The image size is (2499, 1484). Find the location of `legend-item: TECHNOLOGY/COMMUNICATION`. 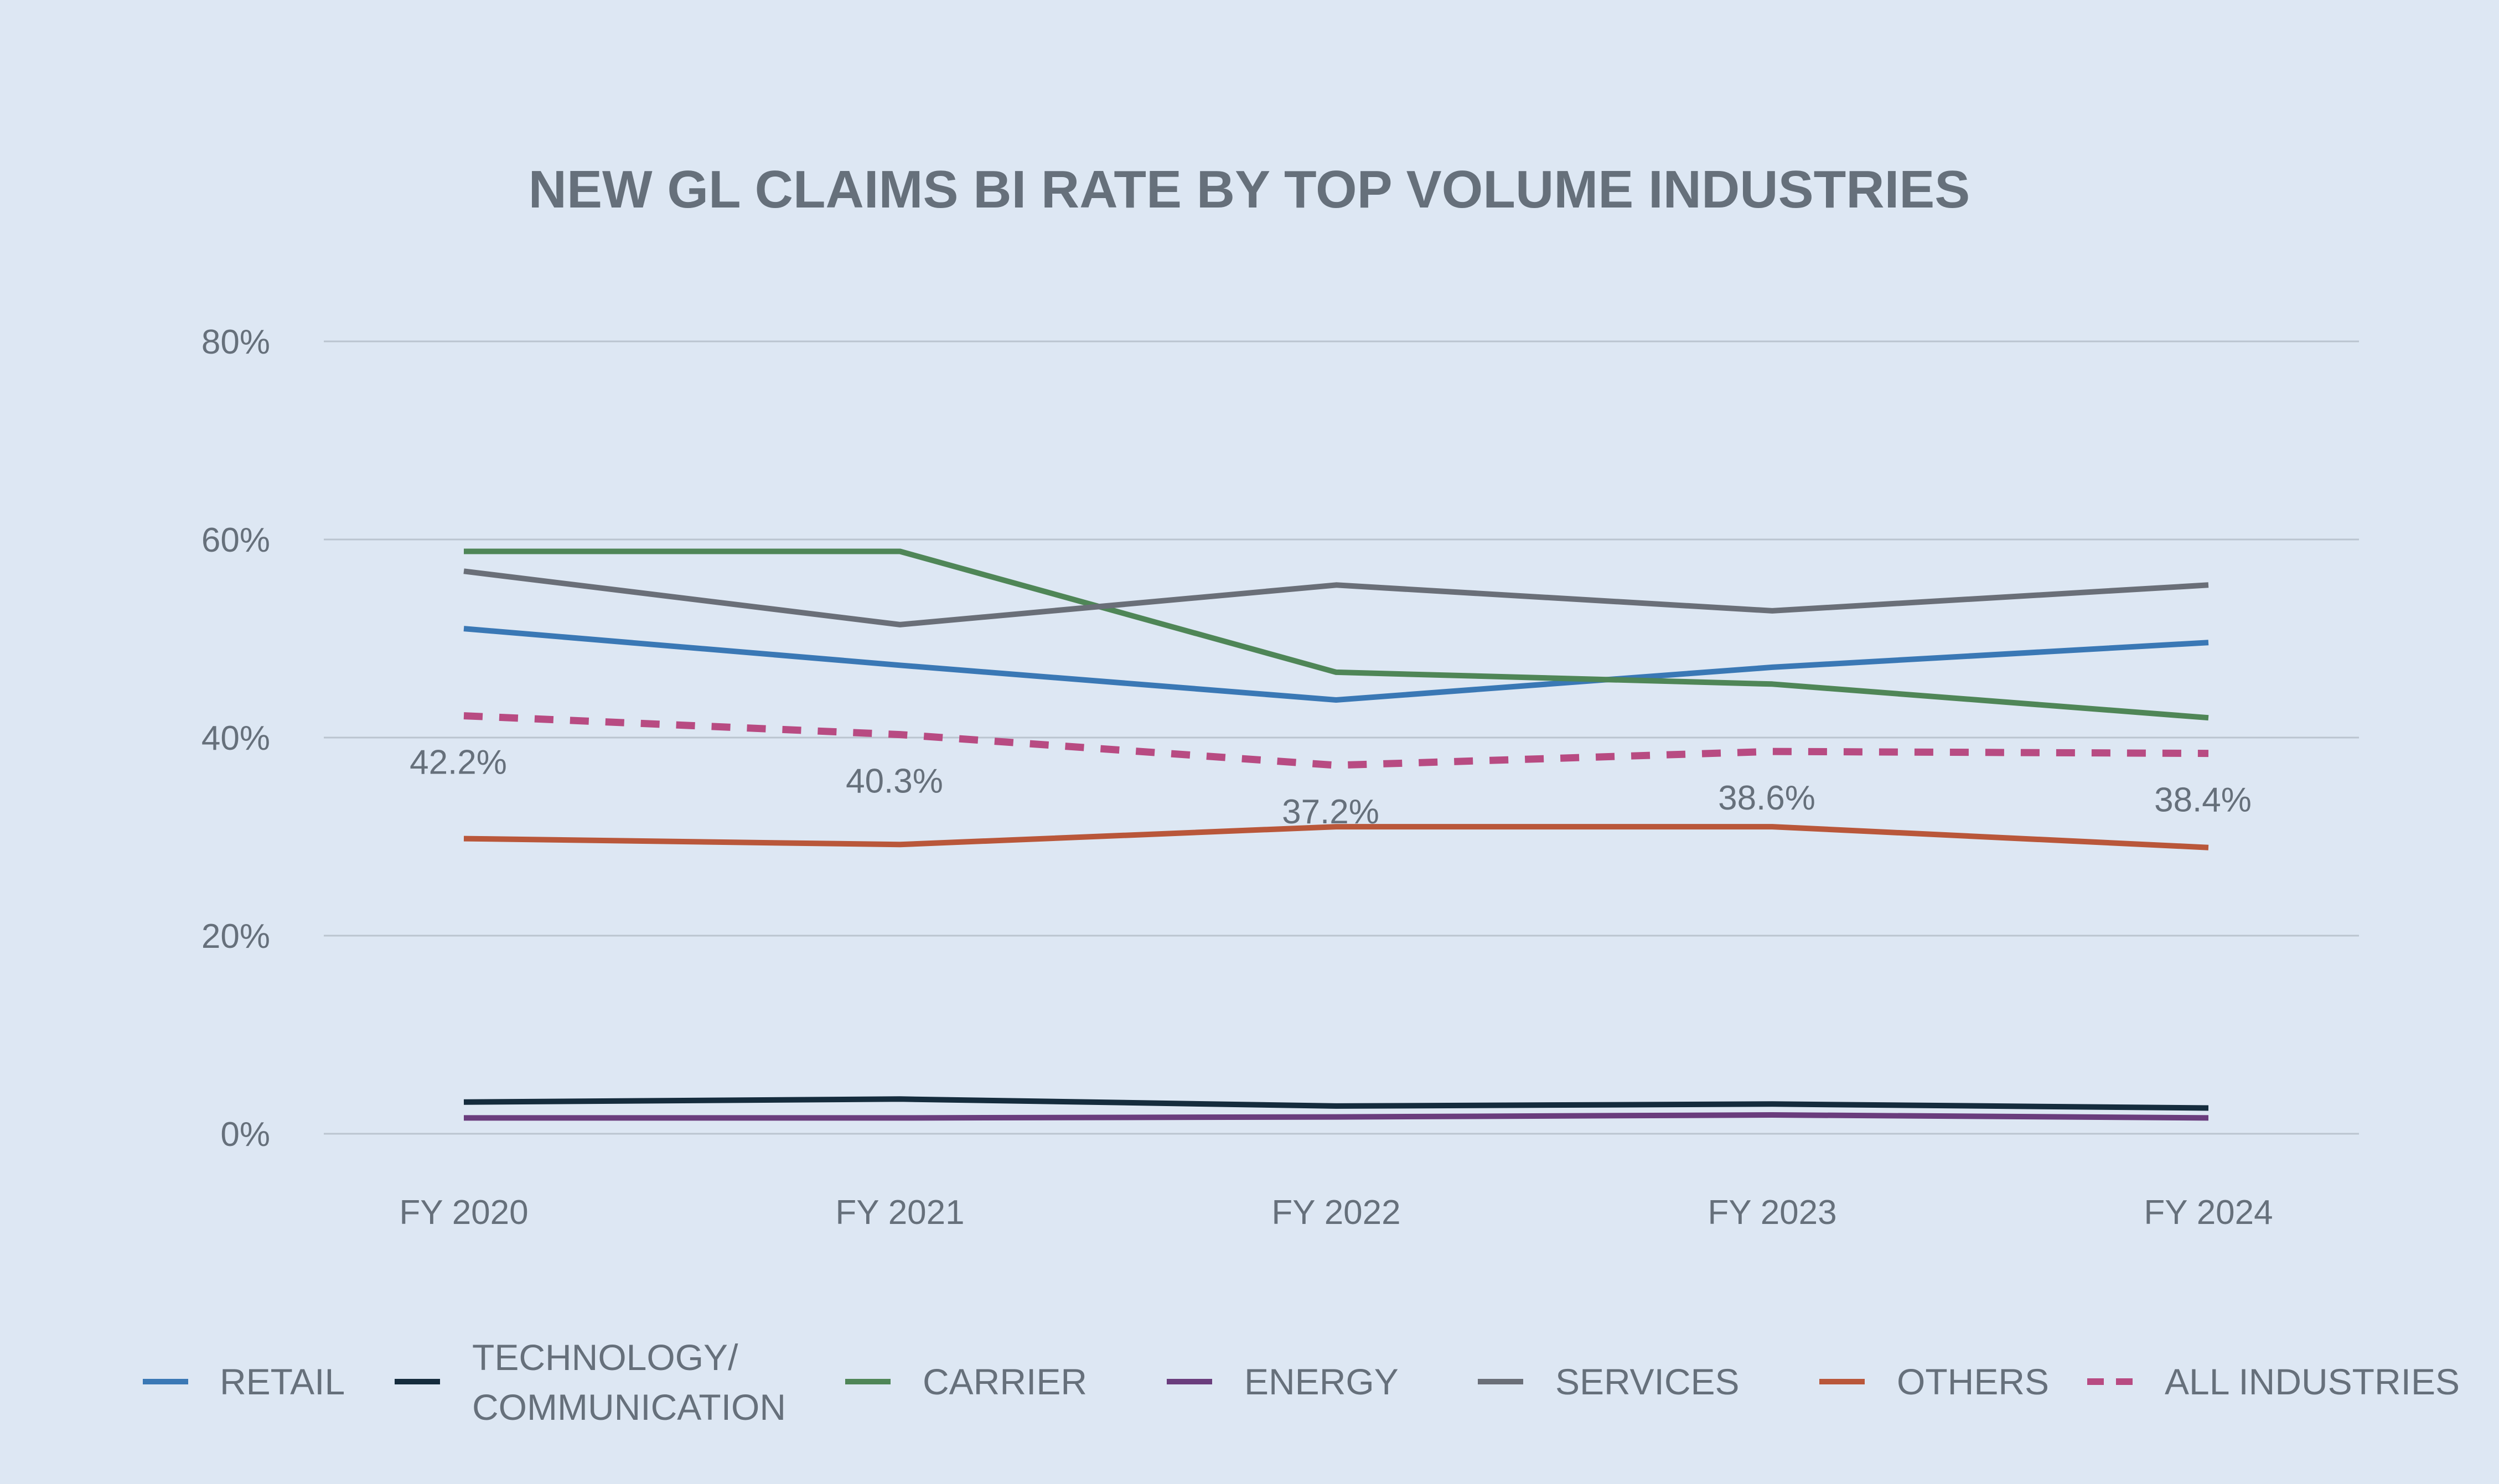

legend-item: TECHNOLOGY/COMMUNICATION is located at coordinates (590, 1382).